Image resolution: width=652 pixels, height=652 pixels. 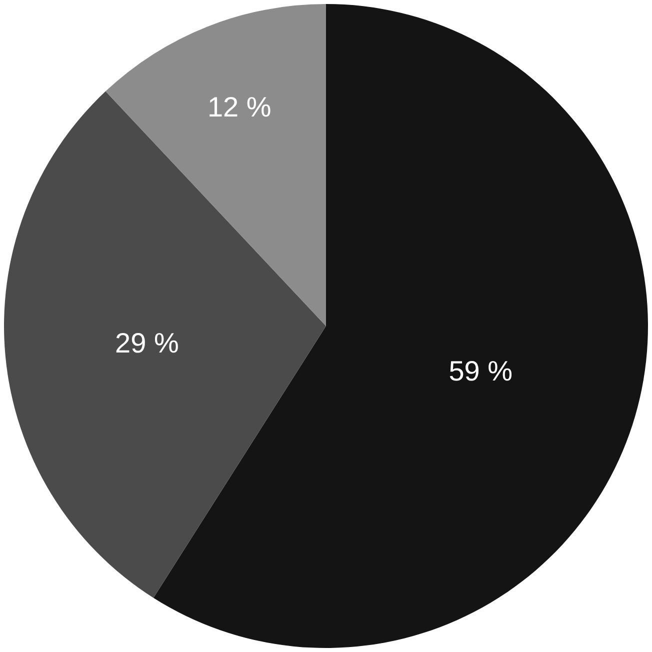 What do you see at coordinates (147, 342) in the screenshot?
I see `data-label: 29 %` at bounding box center [147, 342].